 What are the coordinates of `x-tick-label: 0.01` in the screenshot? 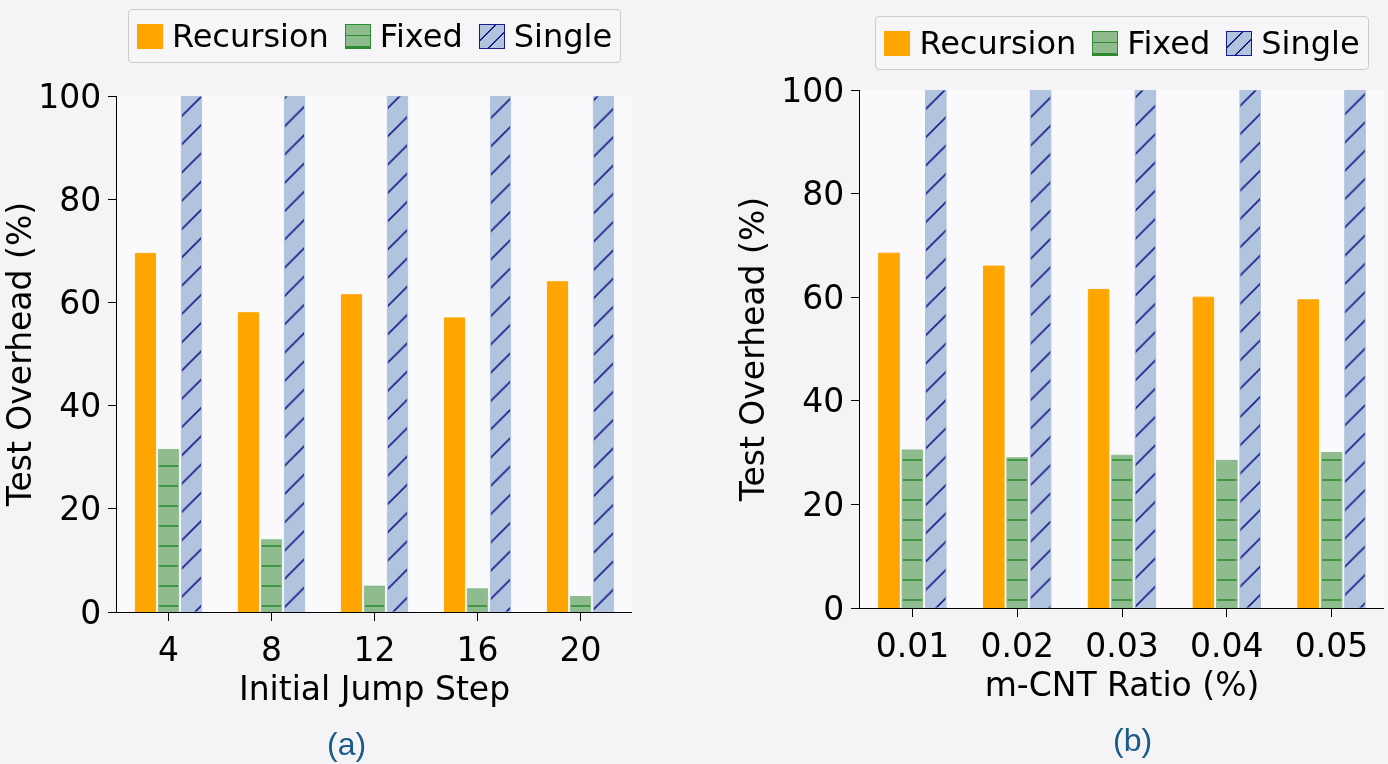 It's located at (912, 645).